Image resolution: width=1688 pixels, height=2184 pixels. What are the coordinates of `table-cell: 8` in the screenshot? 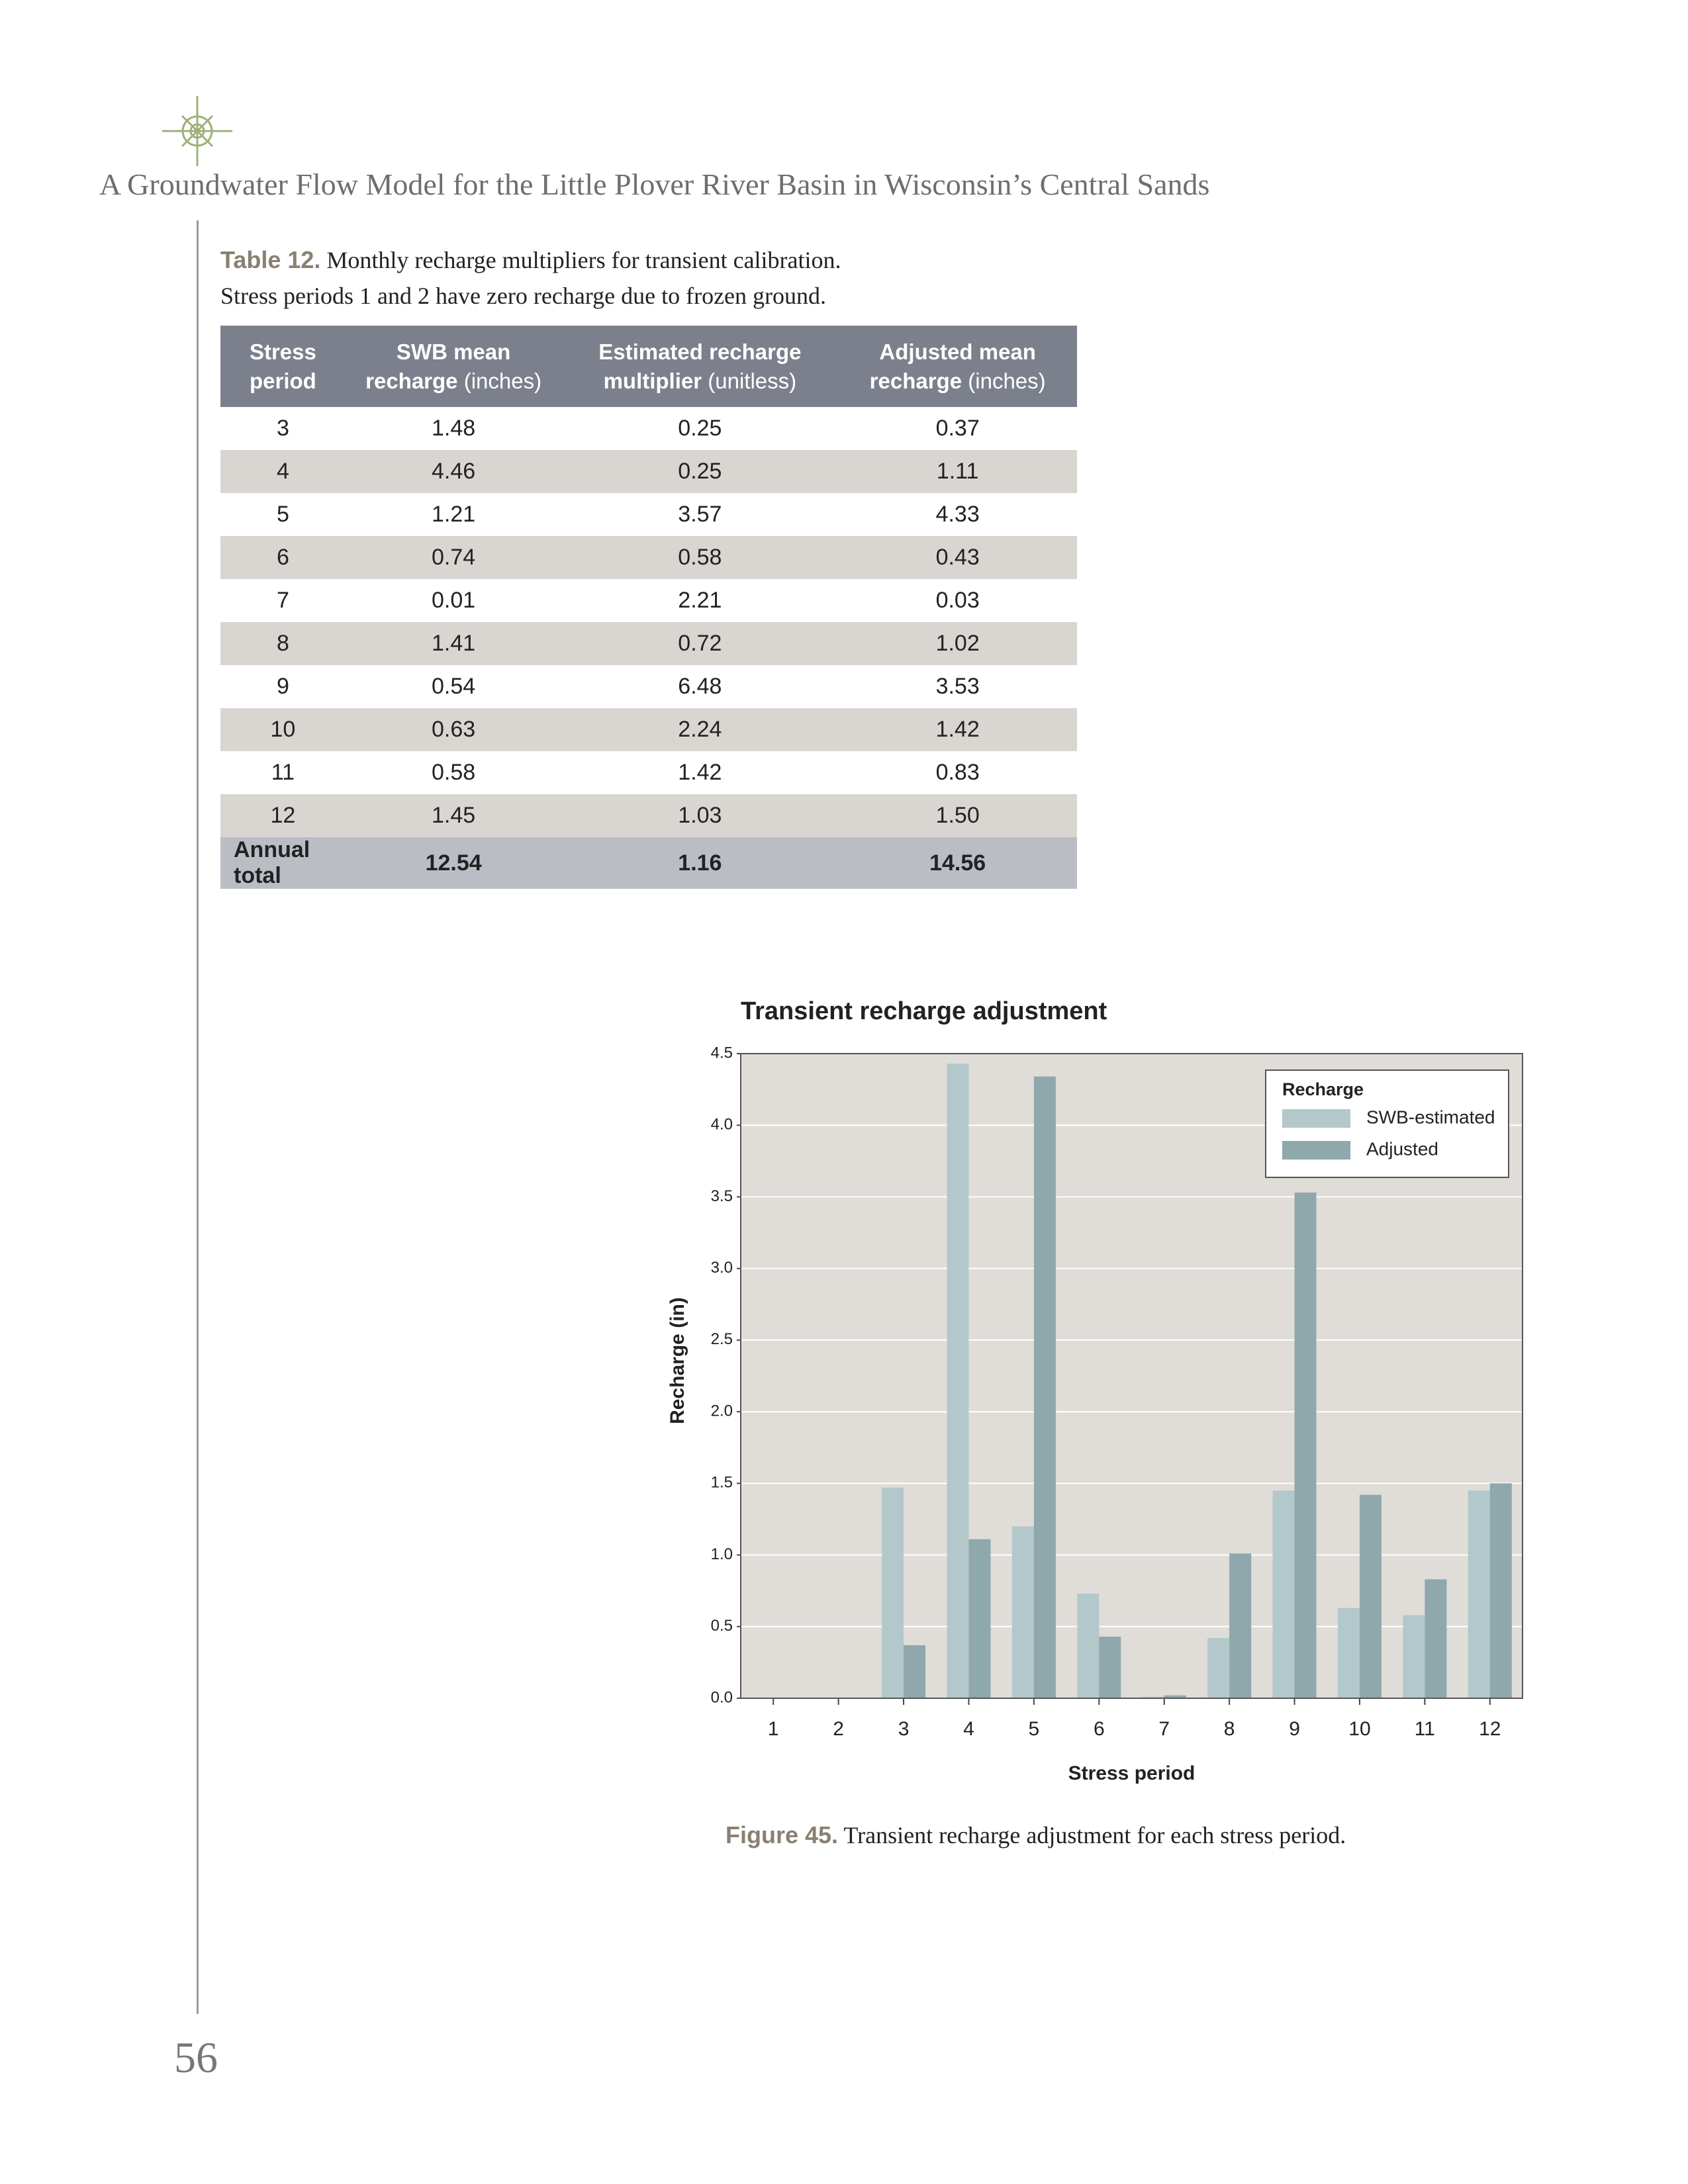 It's located at (283, 643).